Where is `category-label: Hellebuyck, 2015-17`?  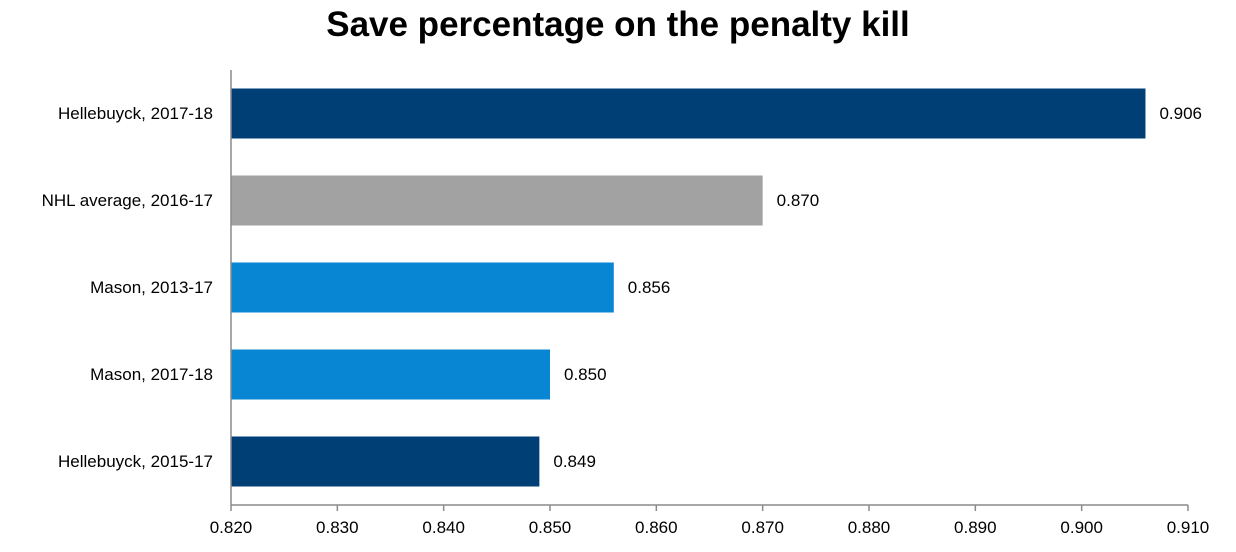 category-label: Hellebuyck, 2015-17 is located at coordinates (135, 461).